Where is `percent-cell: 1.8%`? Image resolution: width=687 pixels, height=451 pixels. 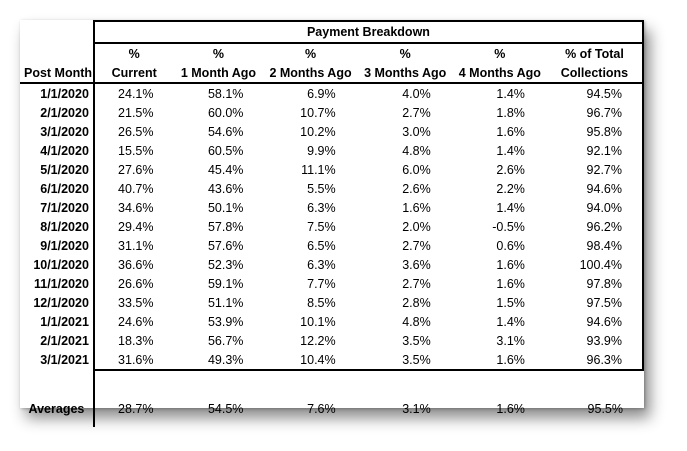
percent-cell: 1.8% is located at coordinates (510, 112).